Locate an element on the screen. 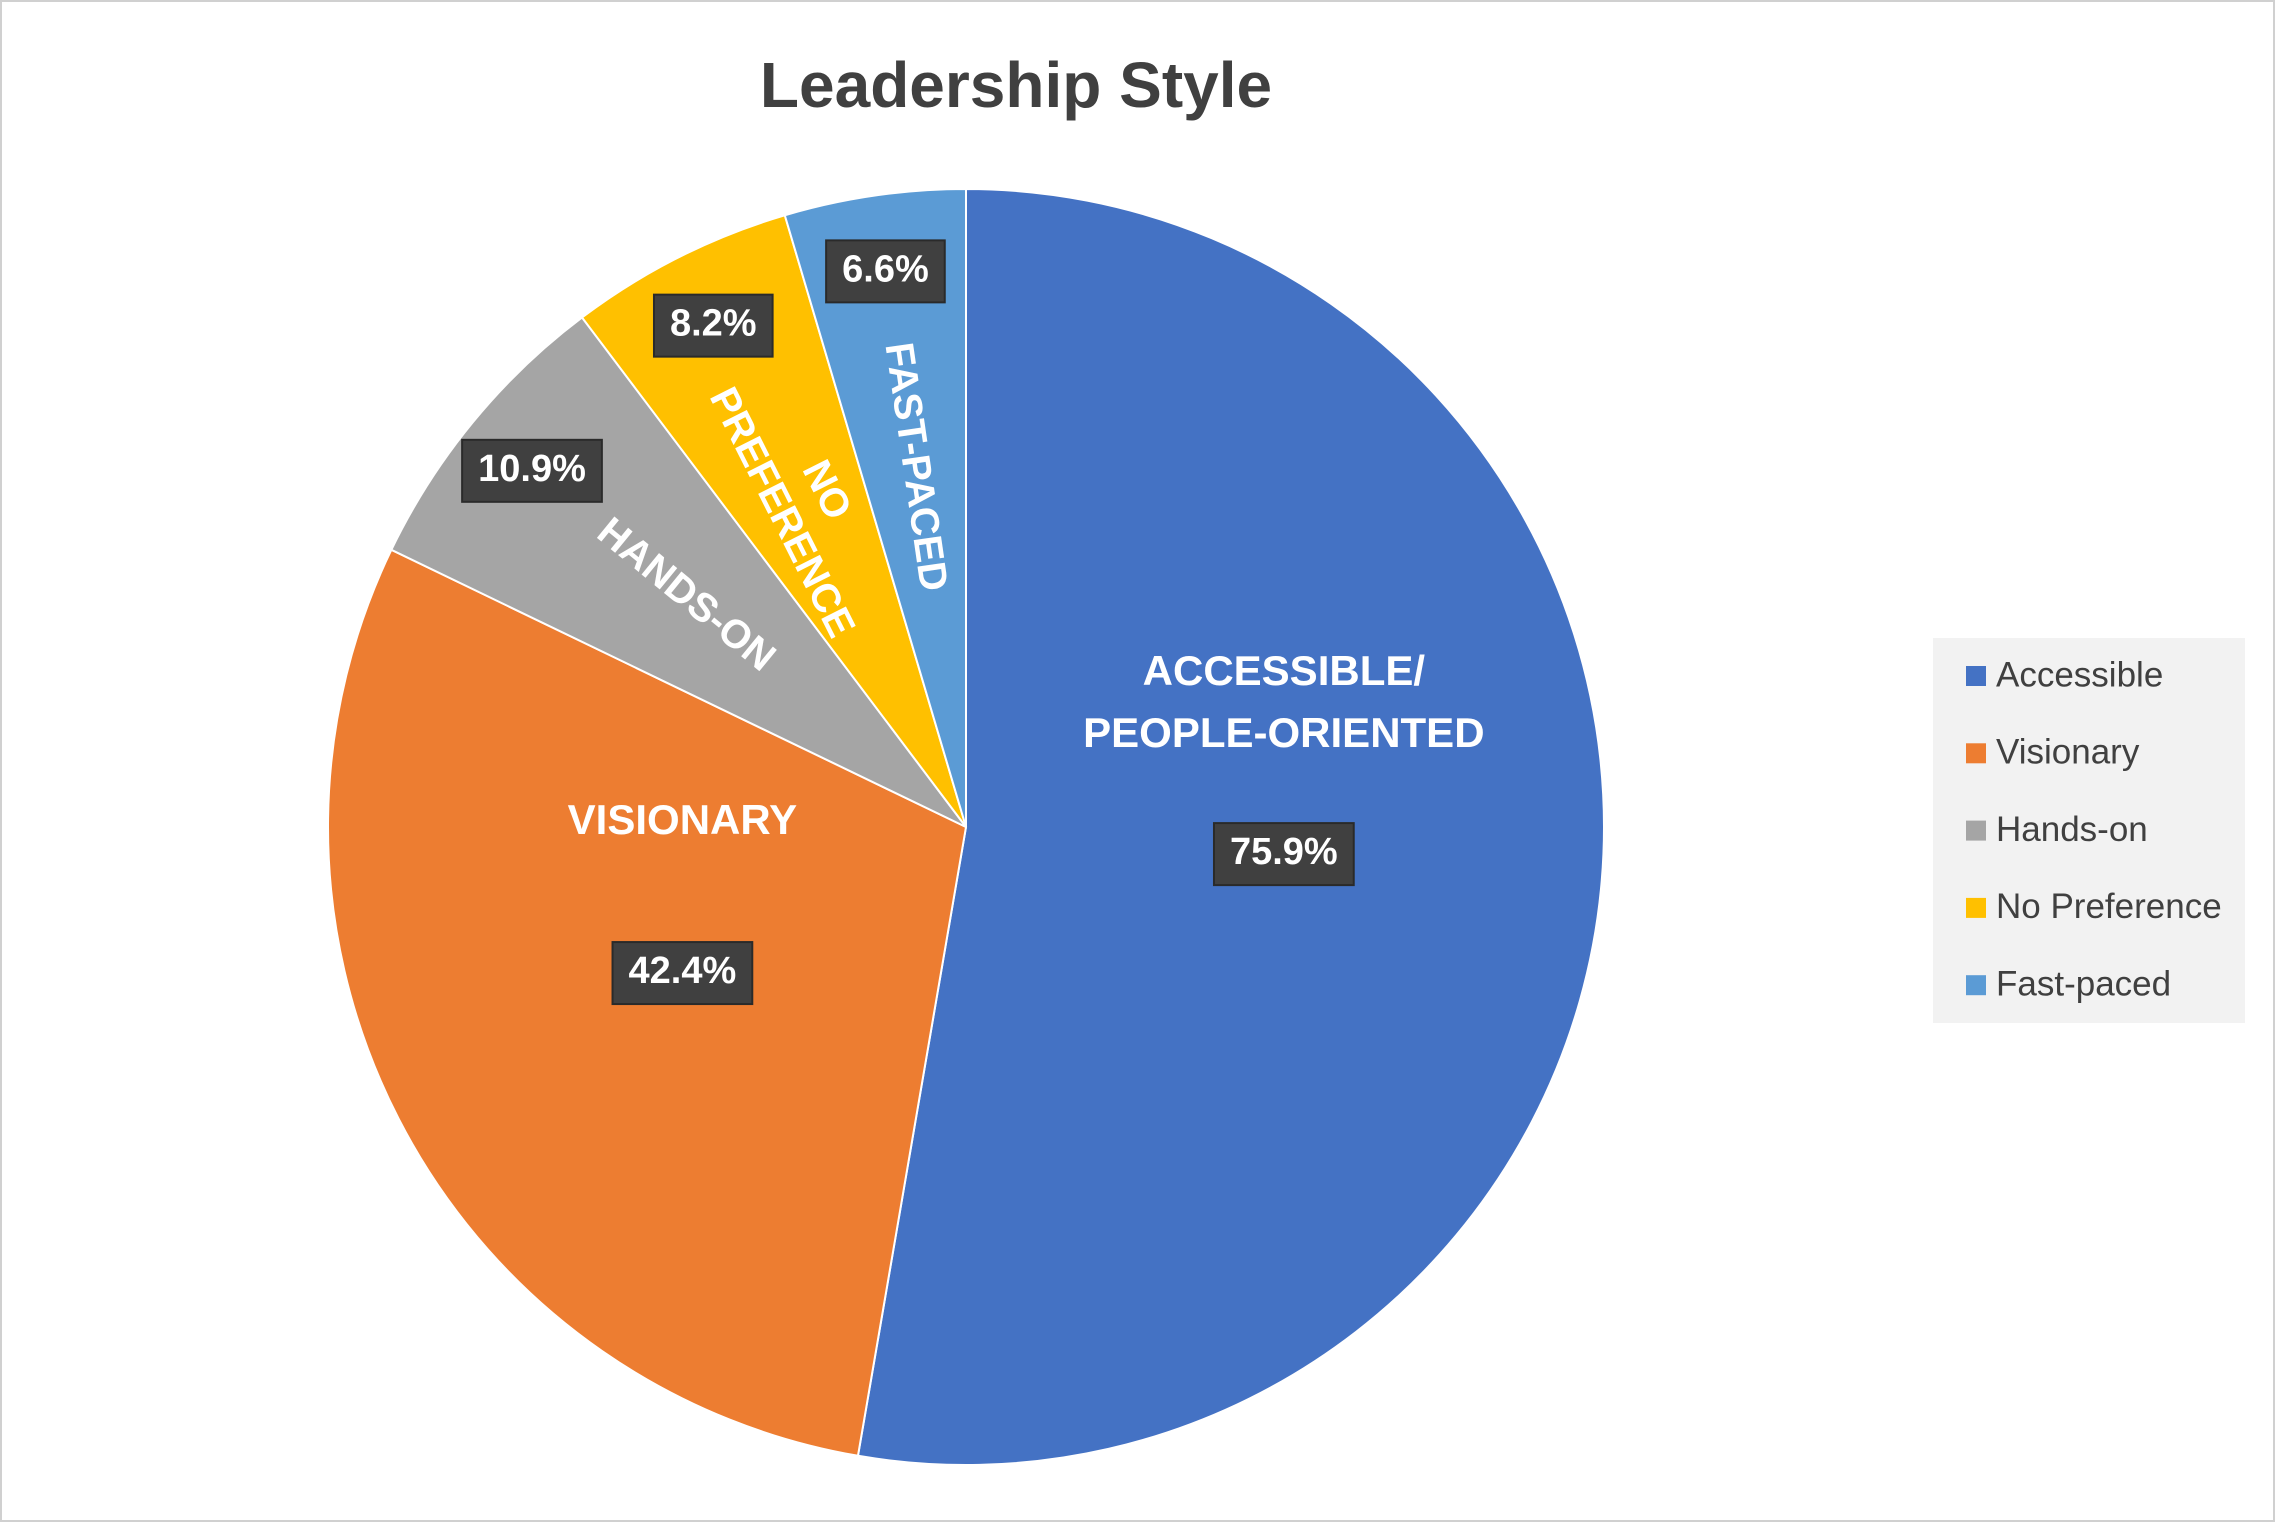  legend-label: Visionary is located at coordinates (2068, 752).